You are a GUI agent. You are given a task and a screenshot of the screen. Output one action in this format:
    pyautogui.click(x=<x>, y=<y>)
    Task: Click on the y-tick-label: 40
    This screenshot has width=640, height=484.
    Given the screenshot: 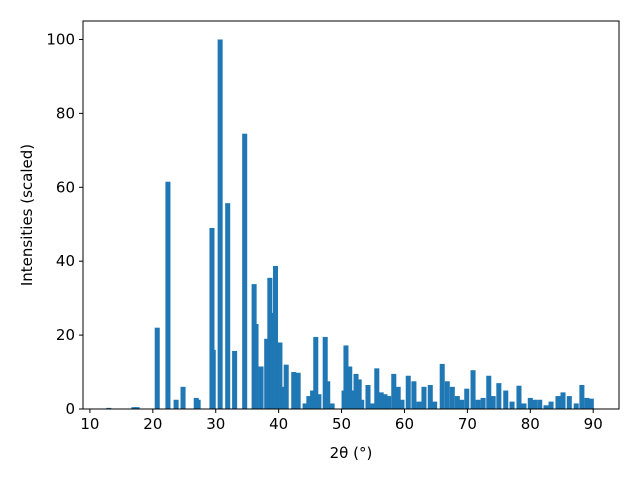 What is the action you would take?
    pyautogui.click(x=65, y=261)
    